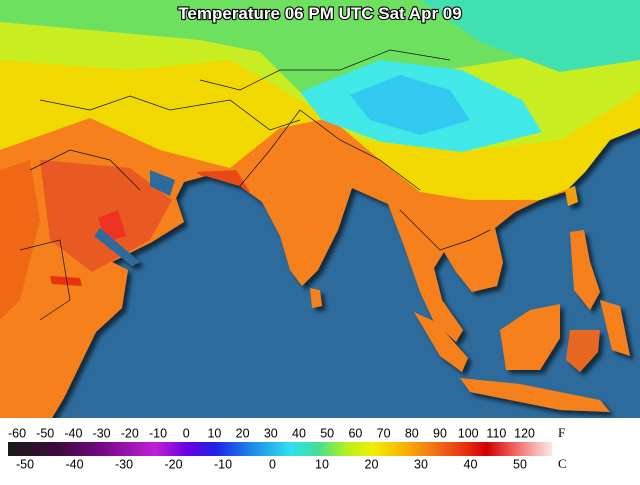 The width and height of the screenshot is (640, 485). Describe the element at coordinates (173, 464) in the screenshot. I see `celsius-label: -20` at that location.